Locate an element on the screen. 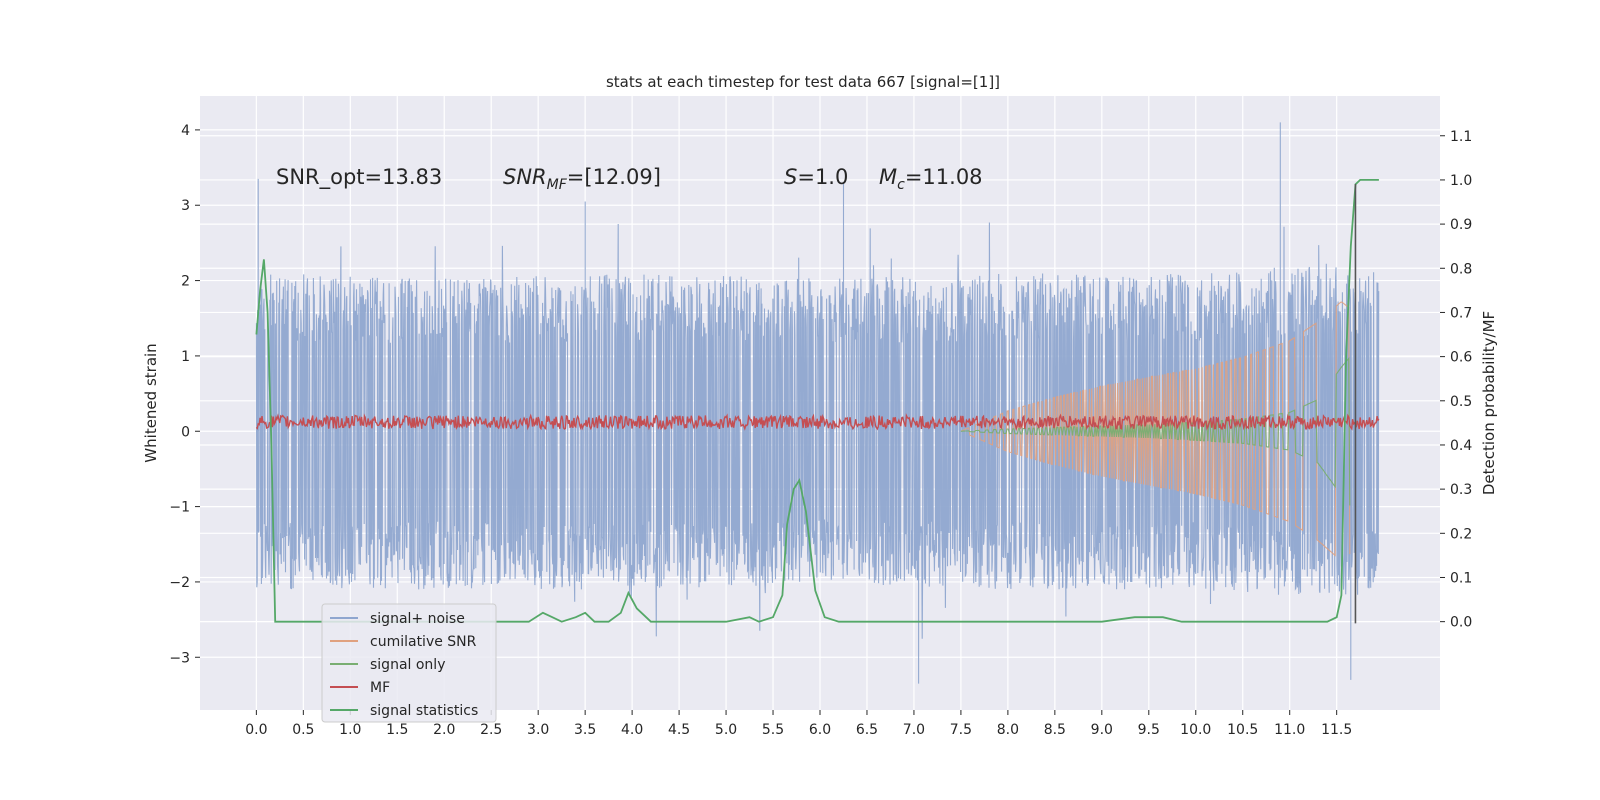 The image size is (1600, 800). x-tick-label: 3.5 is located at coordinates (585, 730).